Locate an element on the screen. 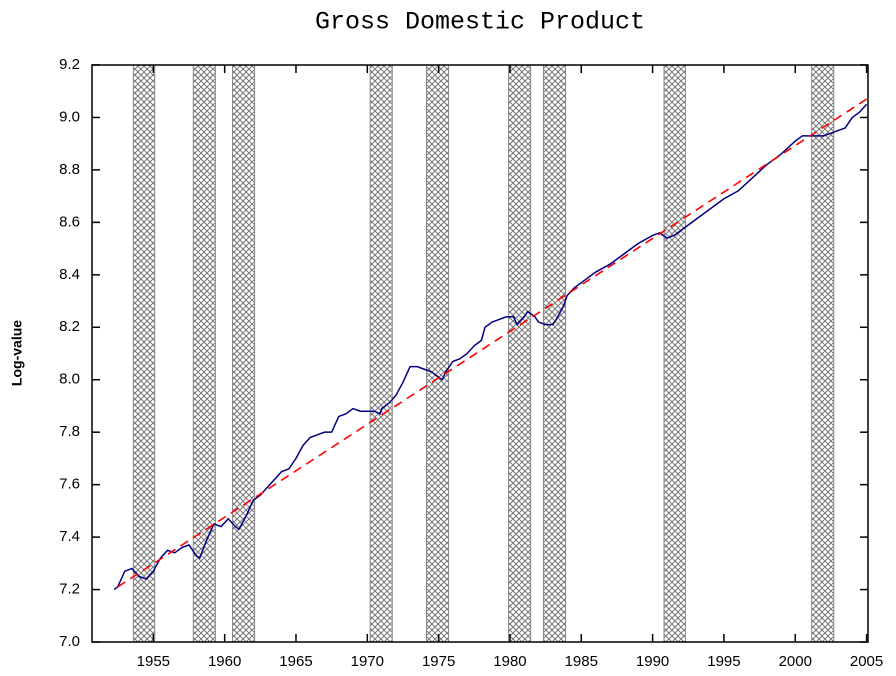  x-tick-label: 2005 is located at coordinates (866, 661).